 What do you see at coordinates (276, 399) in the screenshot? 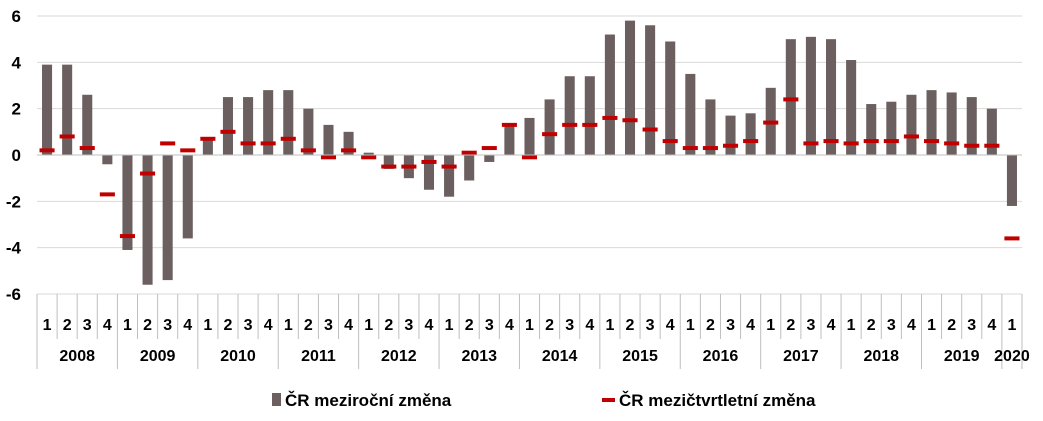
I see `legend-bar-swatch` at bounding box center [276, 399].